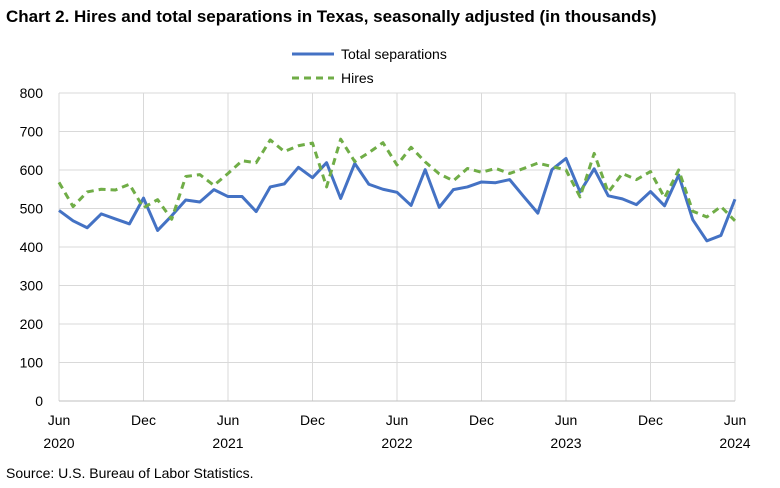  Describe the element at coordinates (32, 363) in the screenshot. I see `y-tick-label: 100` at that location.